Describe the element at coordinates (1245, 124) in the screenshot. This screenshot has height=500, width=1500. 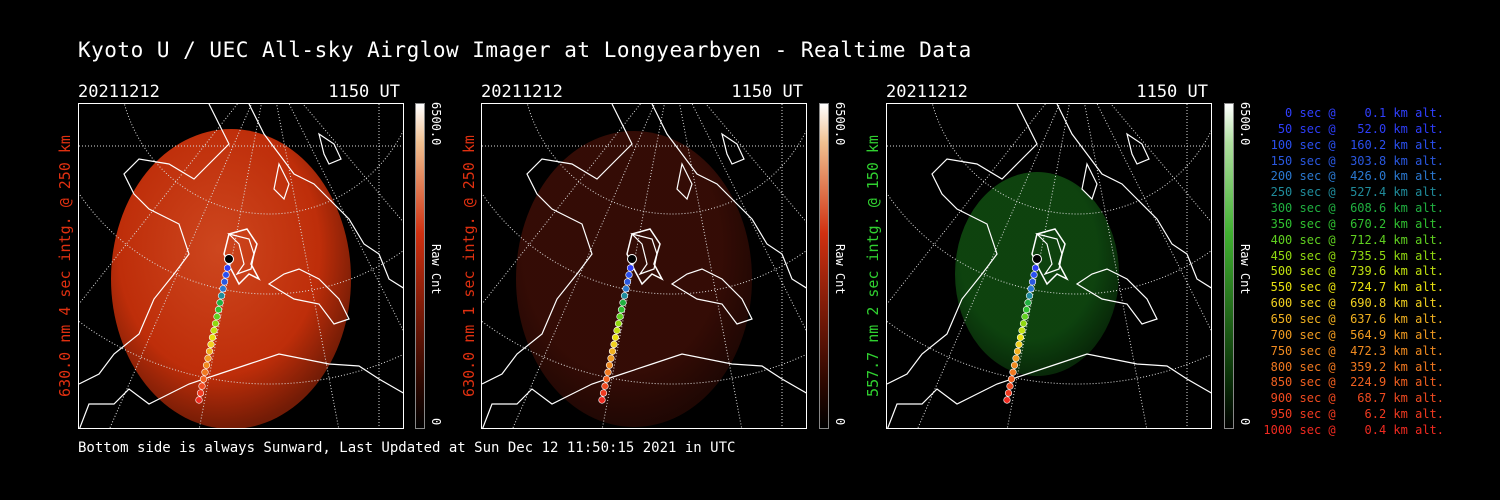
I see `panel-3-colorbar-max: 6500.0` at that location.